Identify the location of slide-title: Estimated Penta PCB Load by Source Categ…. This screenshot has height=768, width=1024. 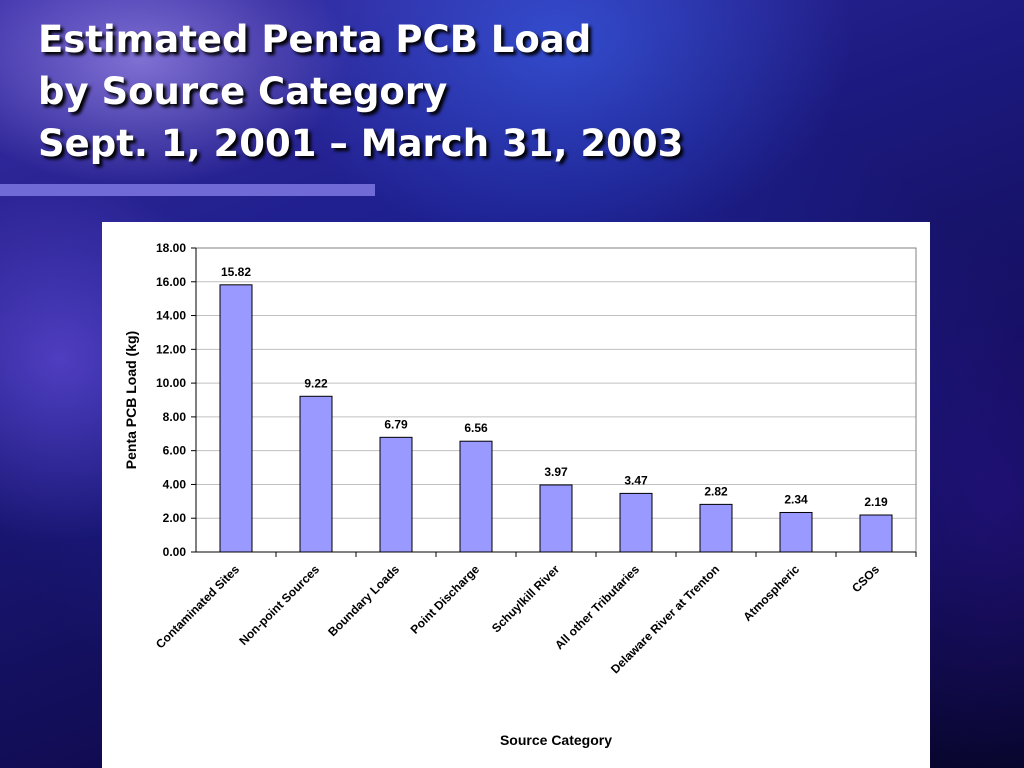
(360, 92).